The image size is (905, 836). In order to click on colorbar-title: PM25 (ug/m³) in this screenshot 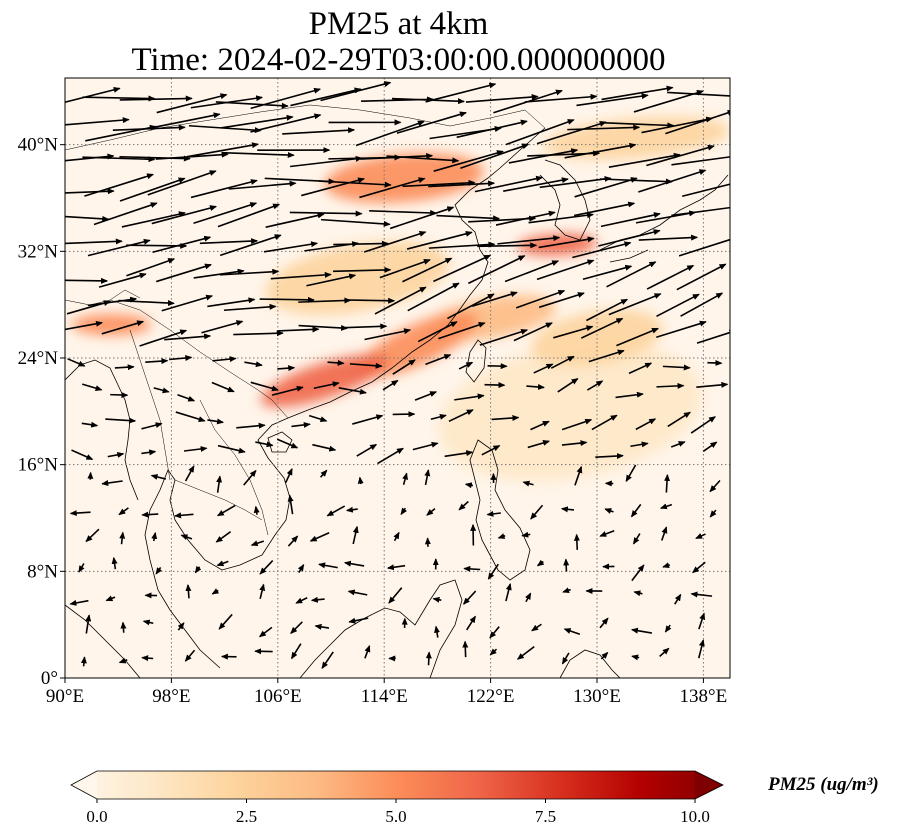, I will do `click(823, 784)`.